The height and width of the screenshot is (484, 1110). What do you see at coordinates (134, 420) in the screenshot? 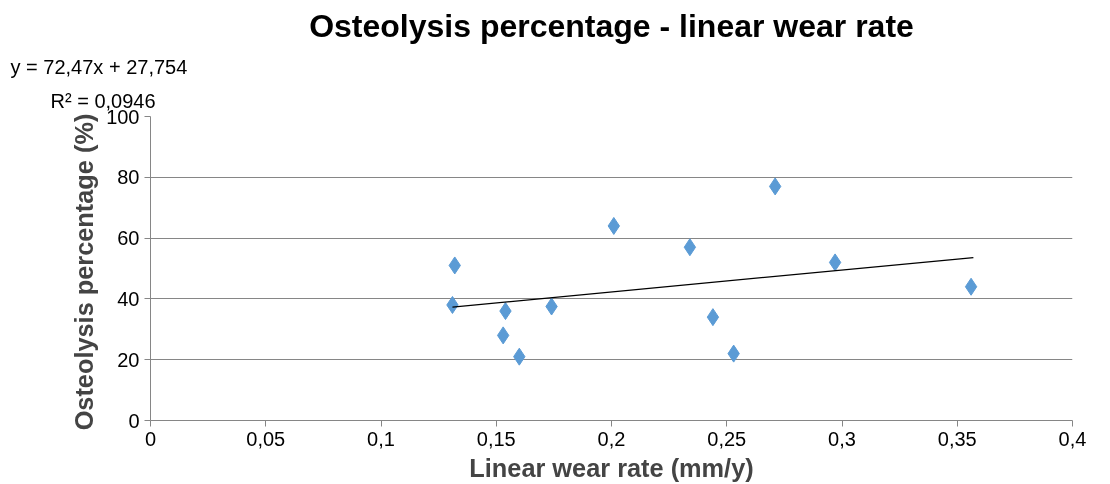
I see `y-tick-label: 0` at bounding box center [134, 420].